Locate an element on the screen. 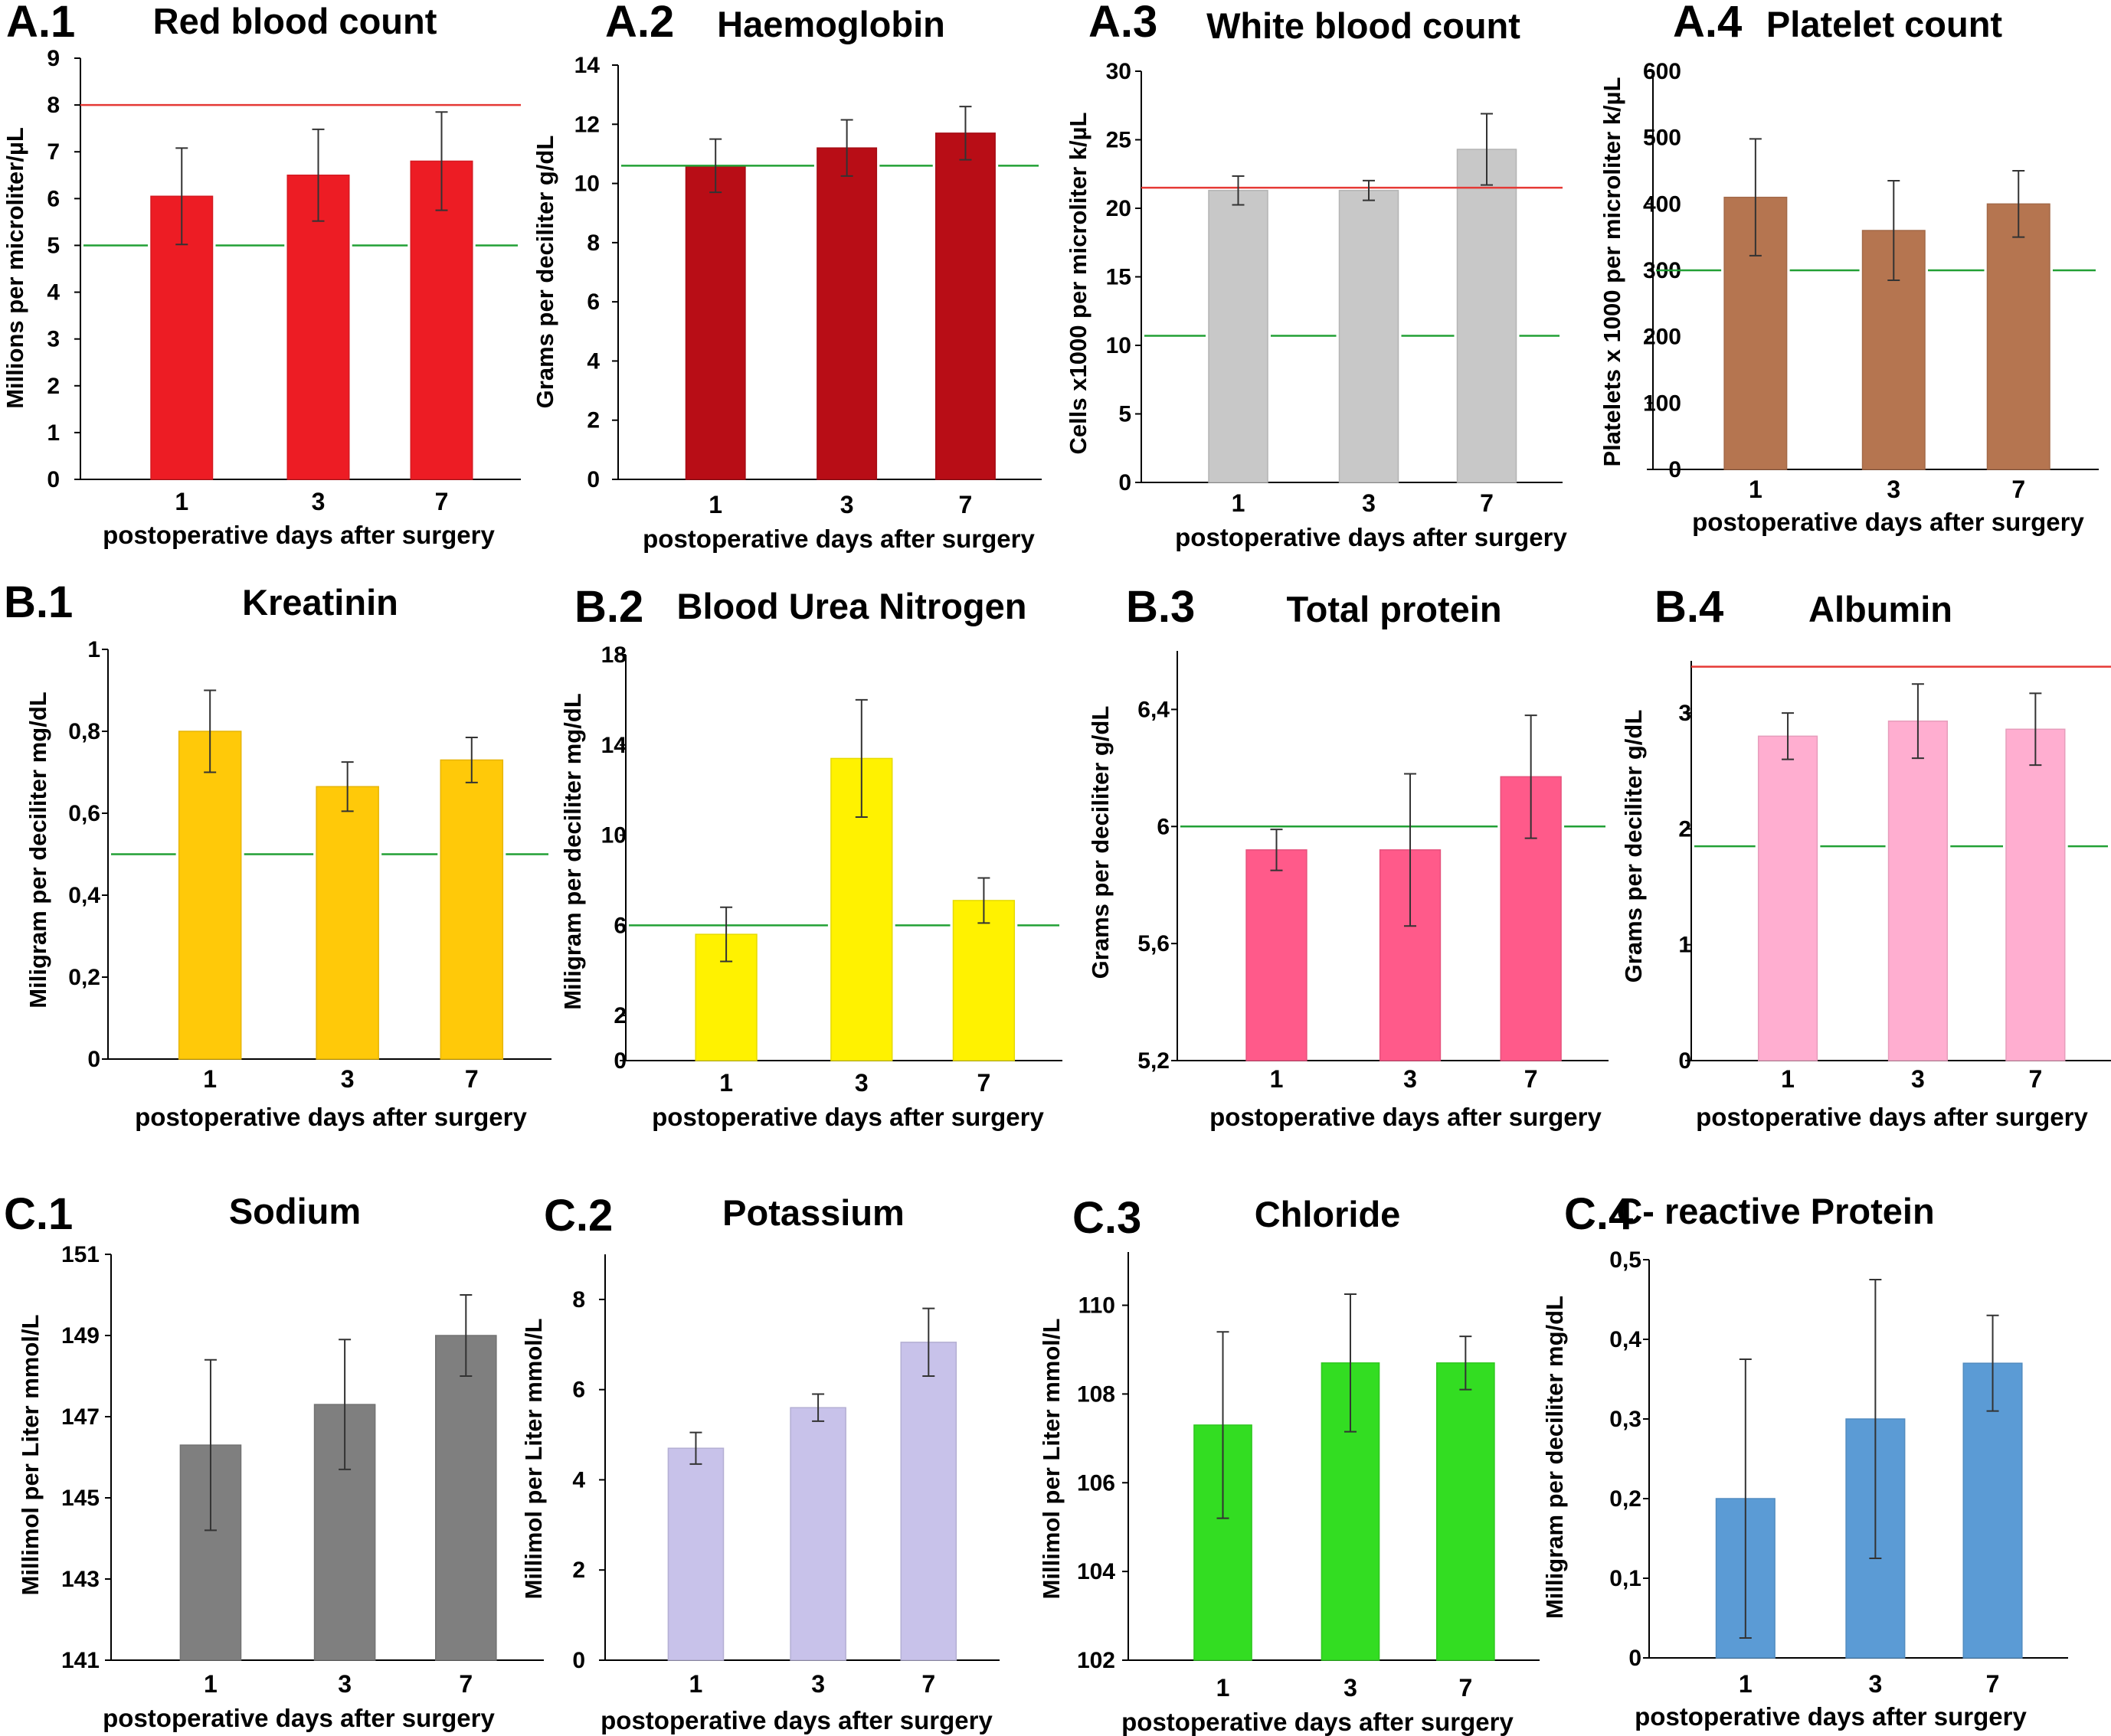  y-tick-label: 600 is located at coordinates (1662, 71).